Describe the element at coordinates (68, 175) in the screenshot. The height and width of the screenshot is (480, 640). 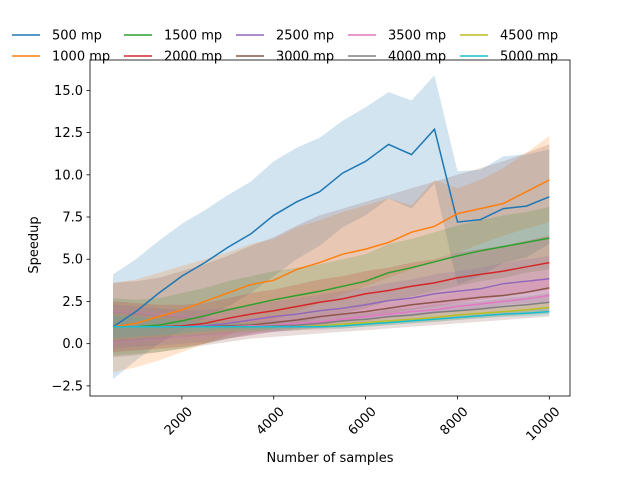
I see `y-tick-label: 10.0` at that location.